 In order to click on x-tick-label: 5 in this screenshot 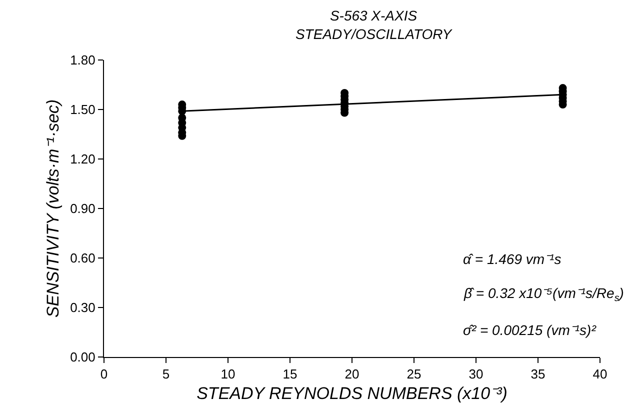, I will do `click(166, 374)`.